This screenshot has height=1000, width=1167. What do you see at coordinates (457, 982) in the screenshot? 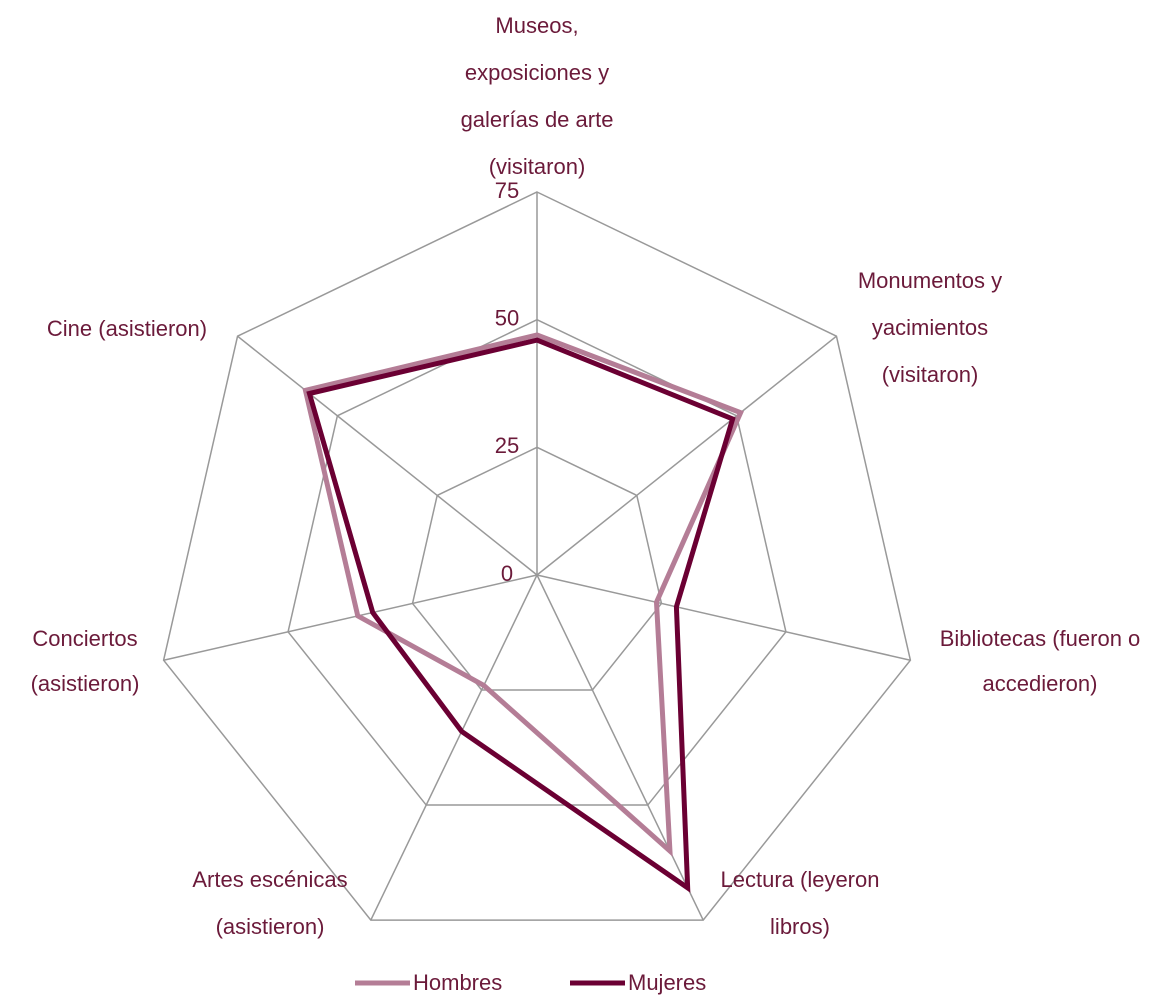
I see `legend-label: Hombres` at bounding box center [457, 982].